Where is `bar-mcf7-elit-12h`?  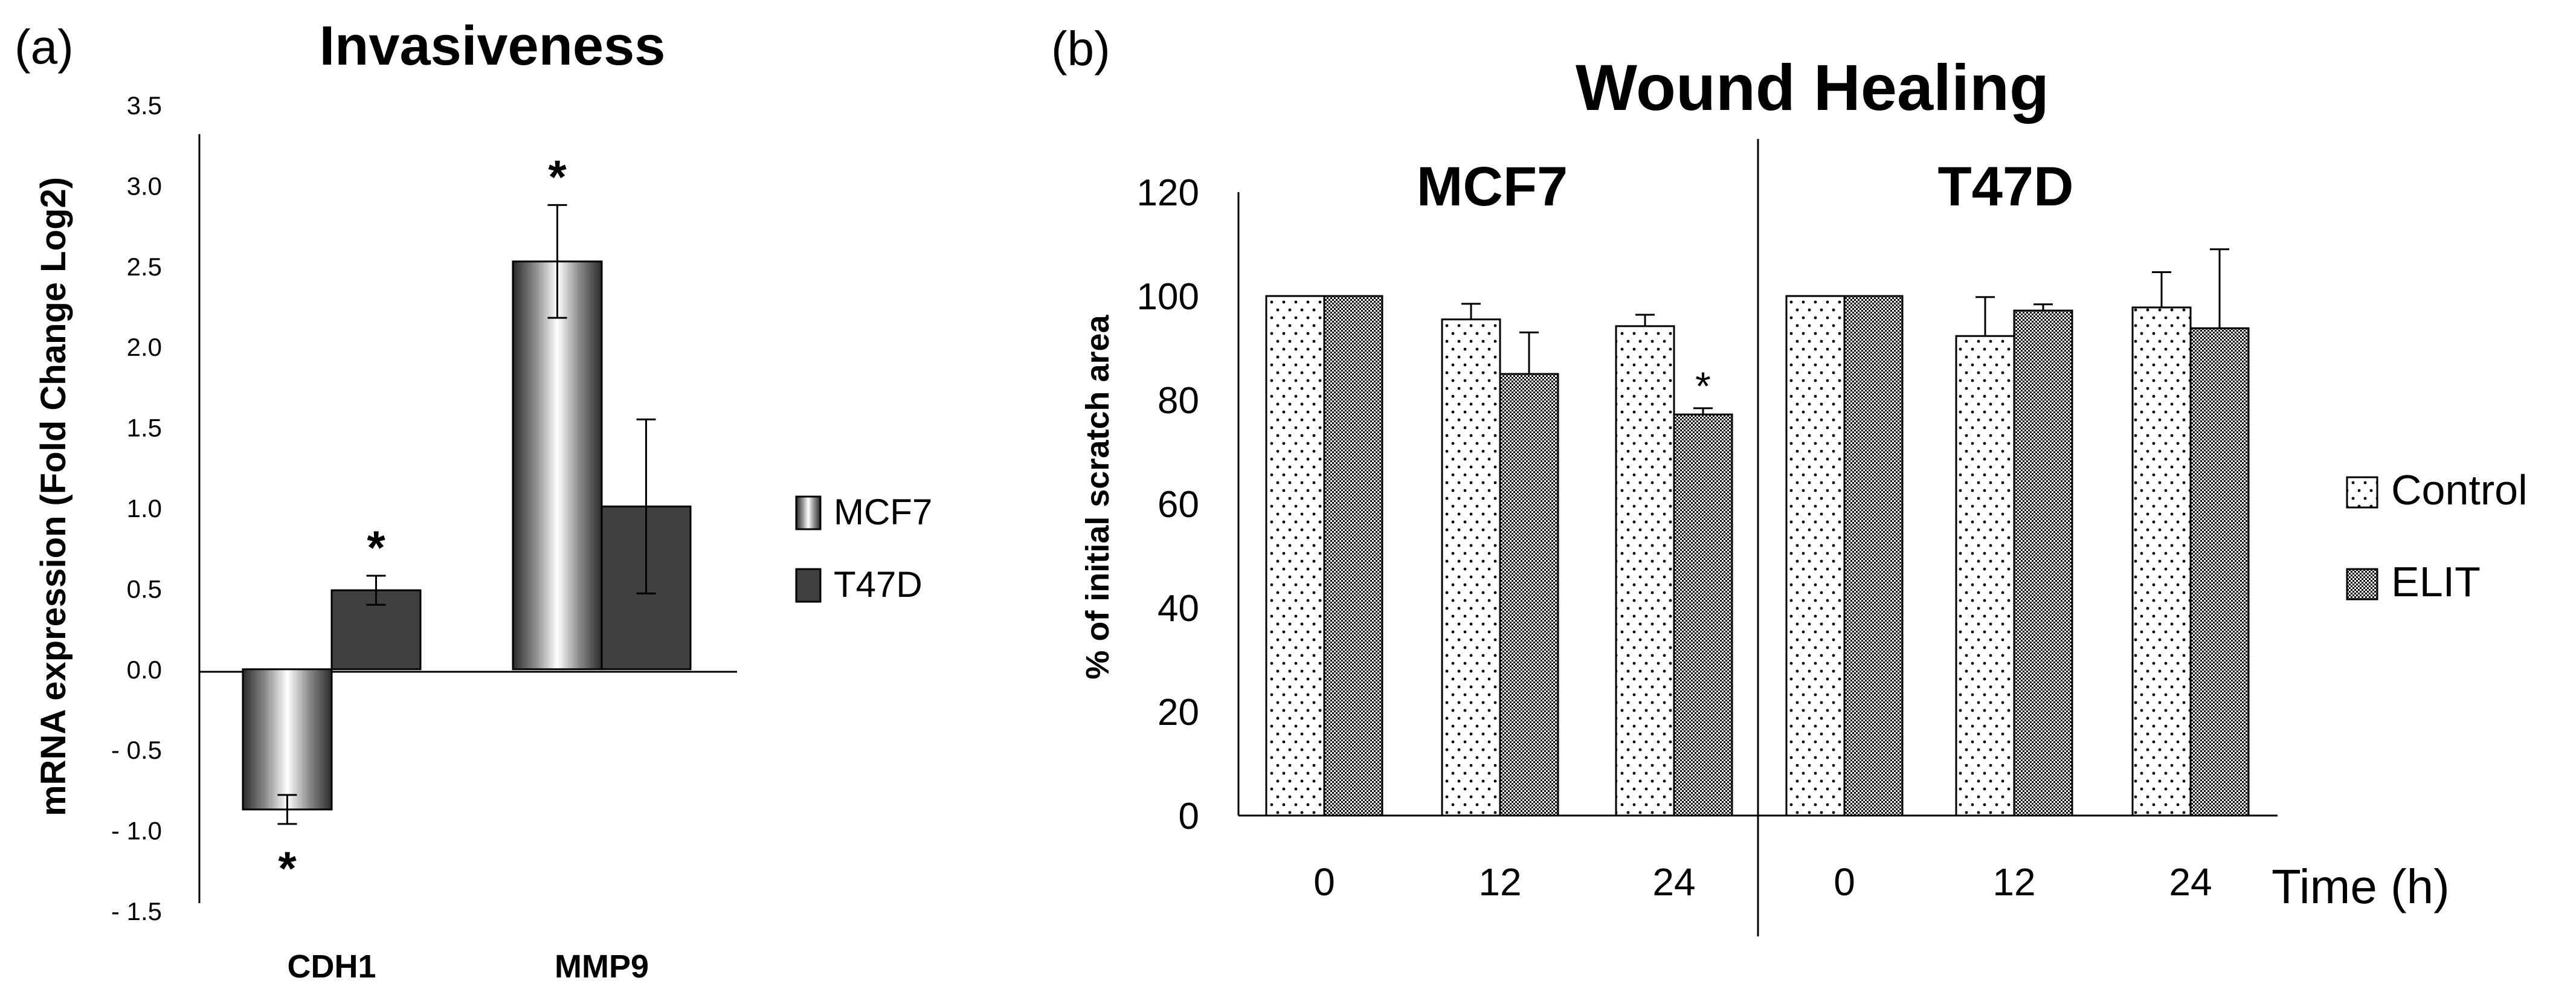 bar-mcf7-elit-12h is located at coordinates (1529, 595).